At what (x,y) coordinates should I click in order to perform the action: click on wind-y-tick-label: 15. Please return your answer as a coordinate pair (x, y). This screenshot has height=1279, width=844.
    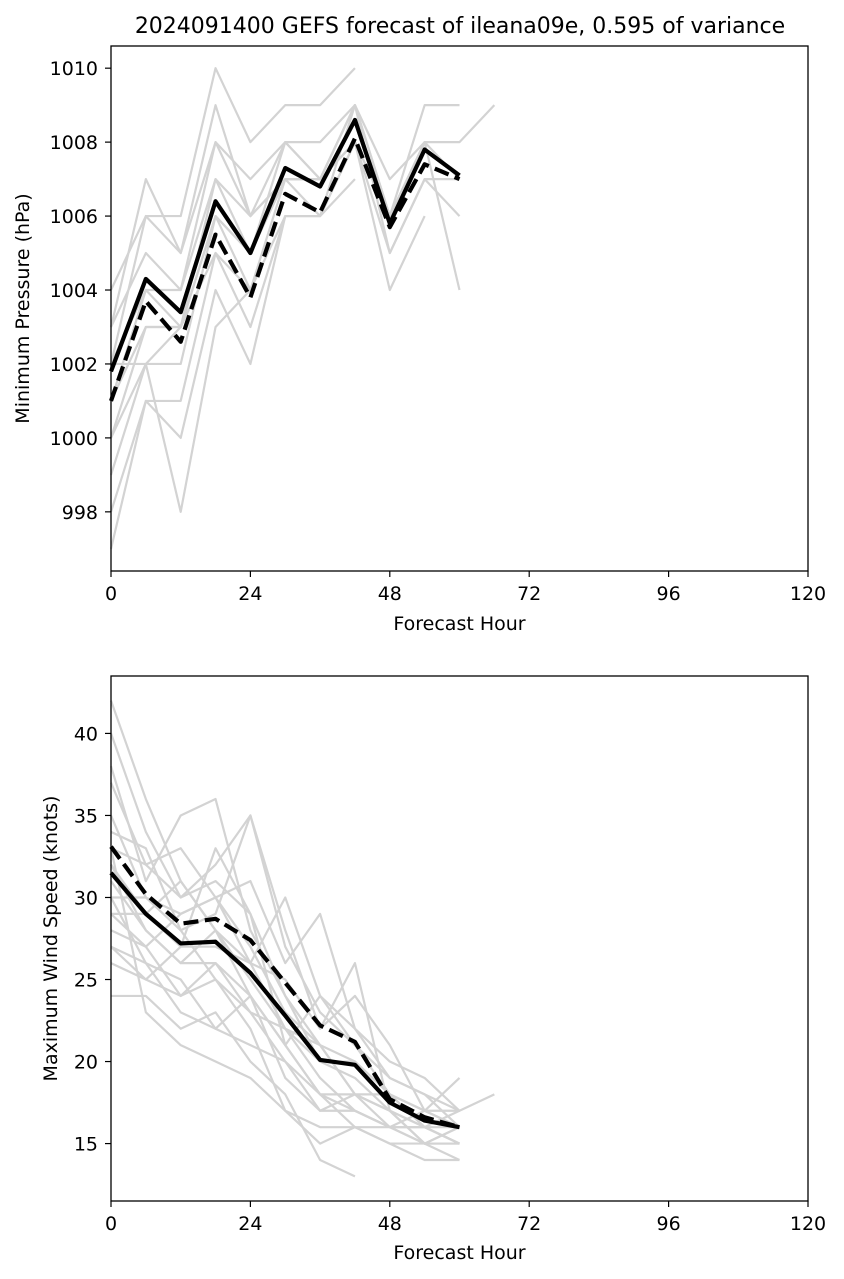
    Looking at the image, I should click on (86, 1145).